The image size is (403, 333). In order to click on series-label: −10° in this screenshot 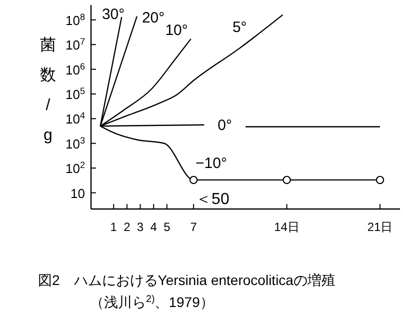, I will do `click(212, 163)`.